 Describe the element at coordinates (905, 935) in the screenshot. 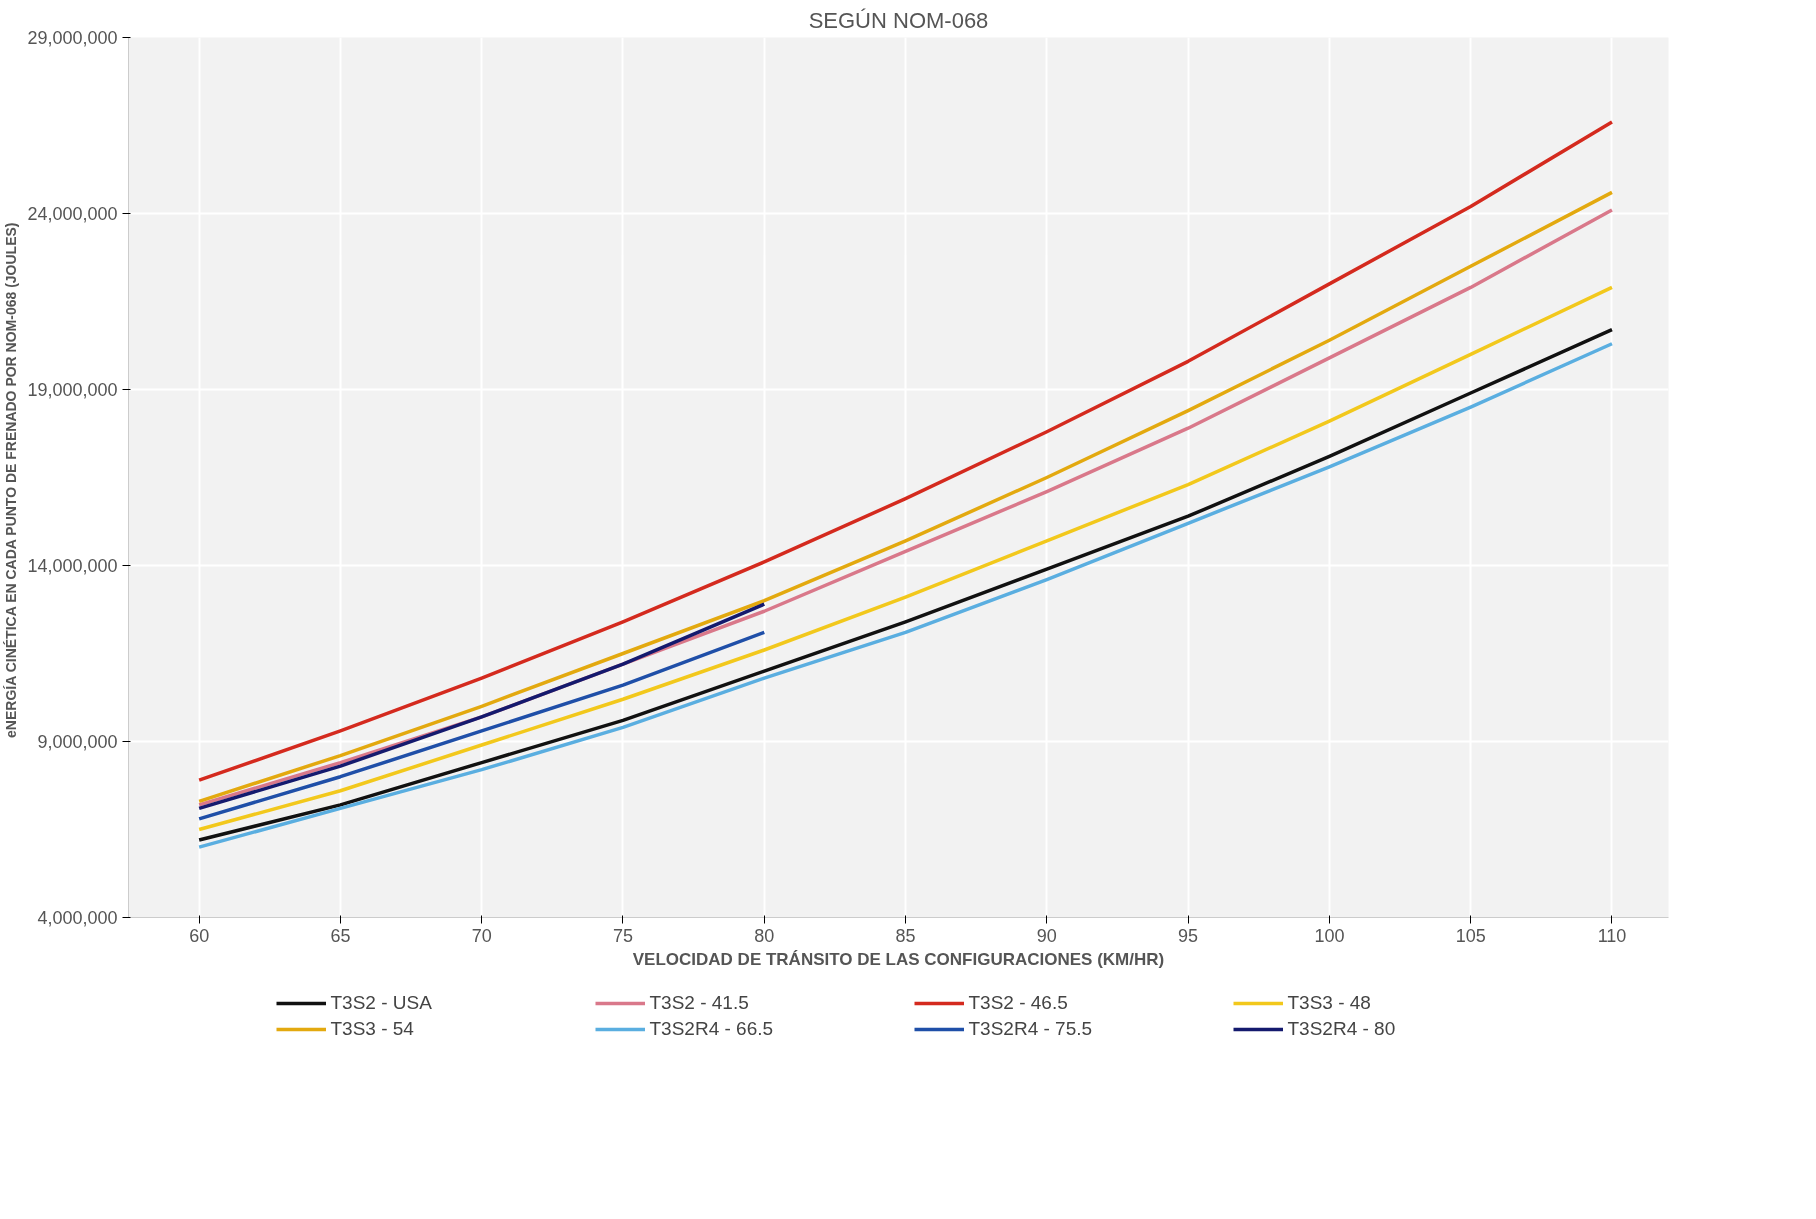

I see `x-tick-label: 85` at that location.